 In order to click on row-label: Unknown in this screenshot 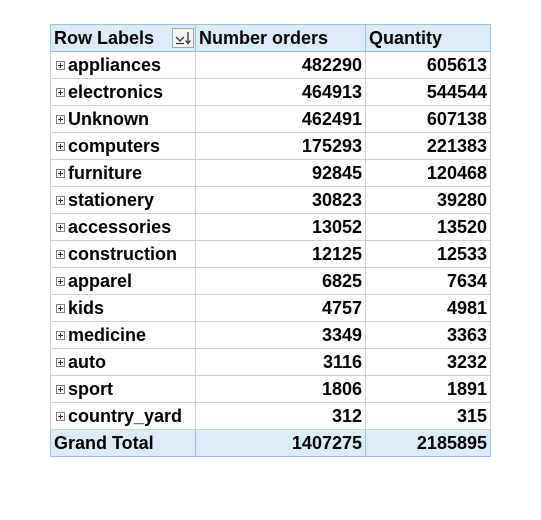, I will do `click(108, 118)`.